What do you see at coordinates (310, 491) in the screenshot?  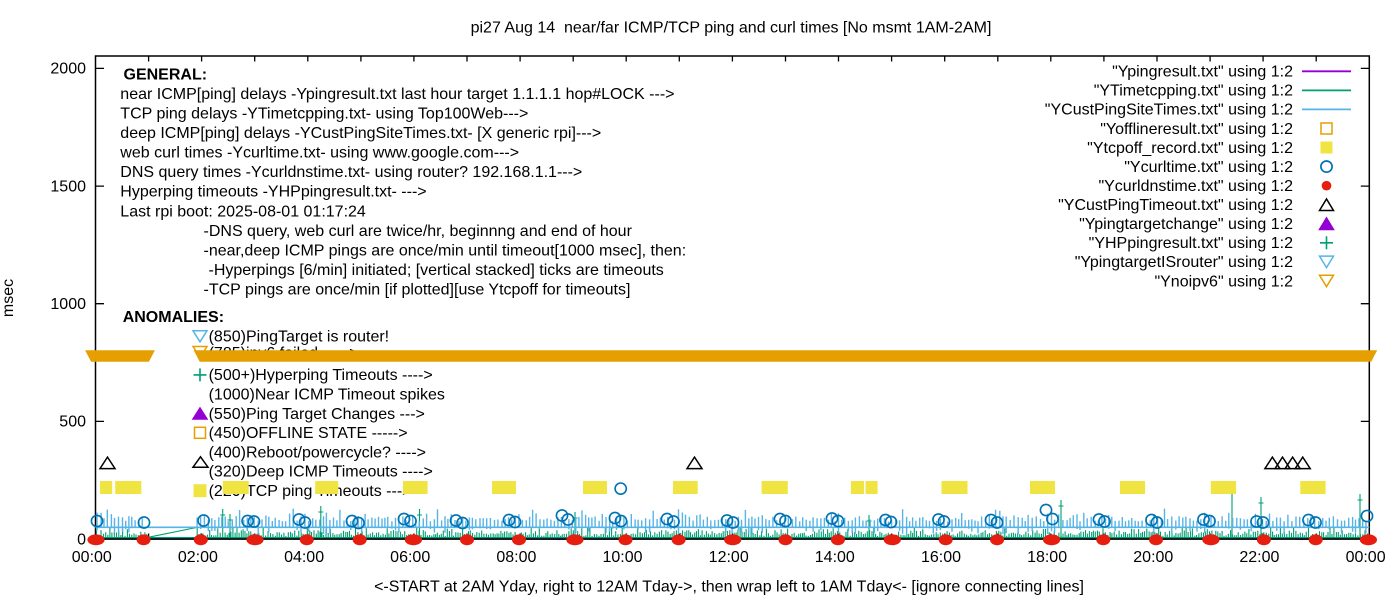 I see `svg-text: (220)TCP ping Timeouts --->` at bounding box center [310, 491].